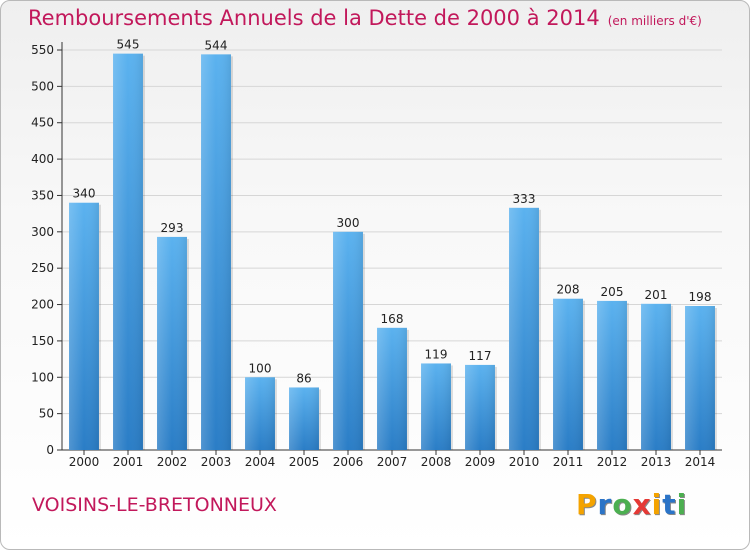 This screenshot has width=750, height=550. I want to click on x-tick-label: 2009, so click(480, 462).